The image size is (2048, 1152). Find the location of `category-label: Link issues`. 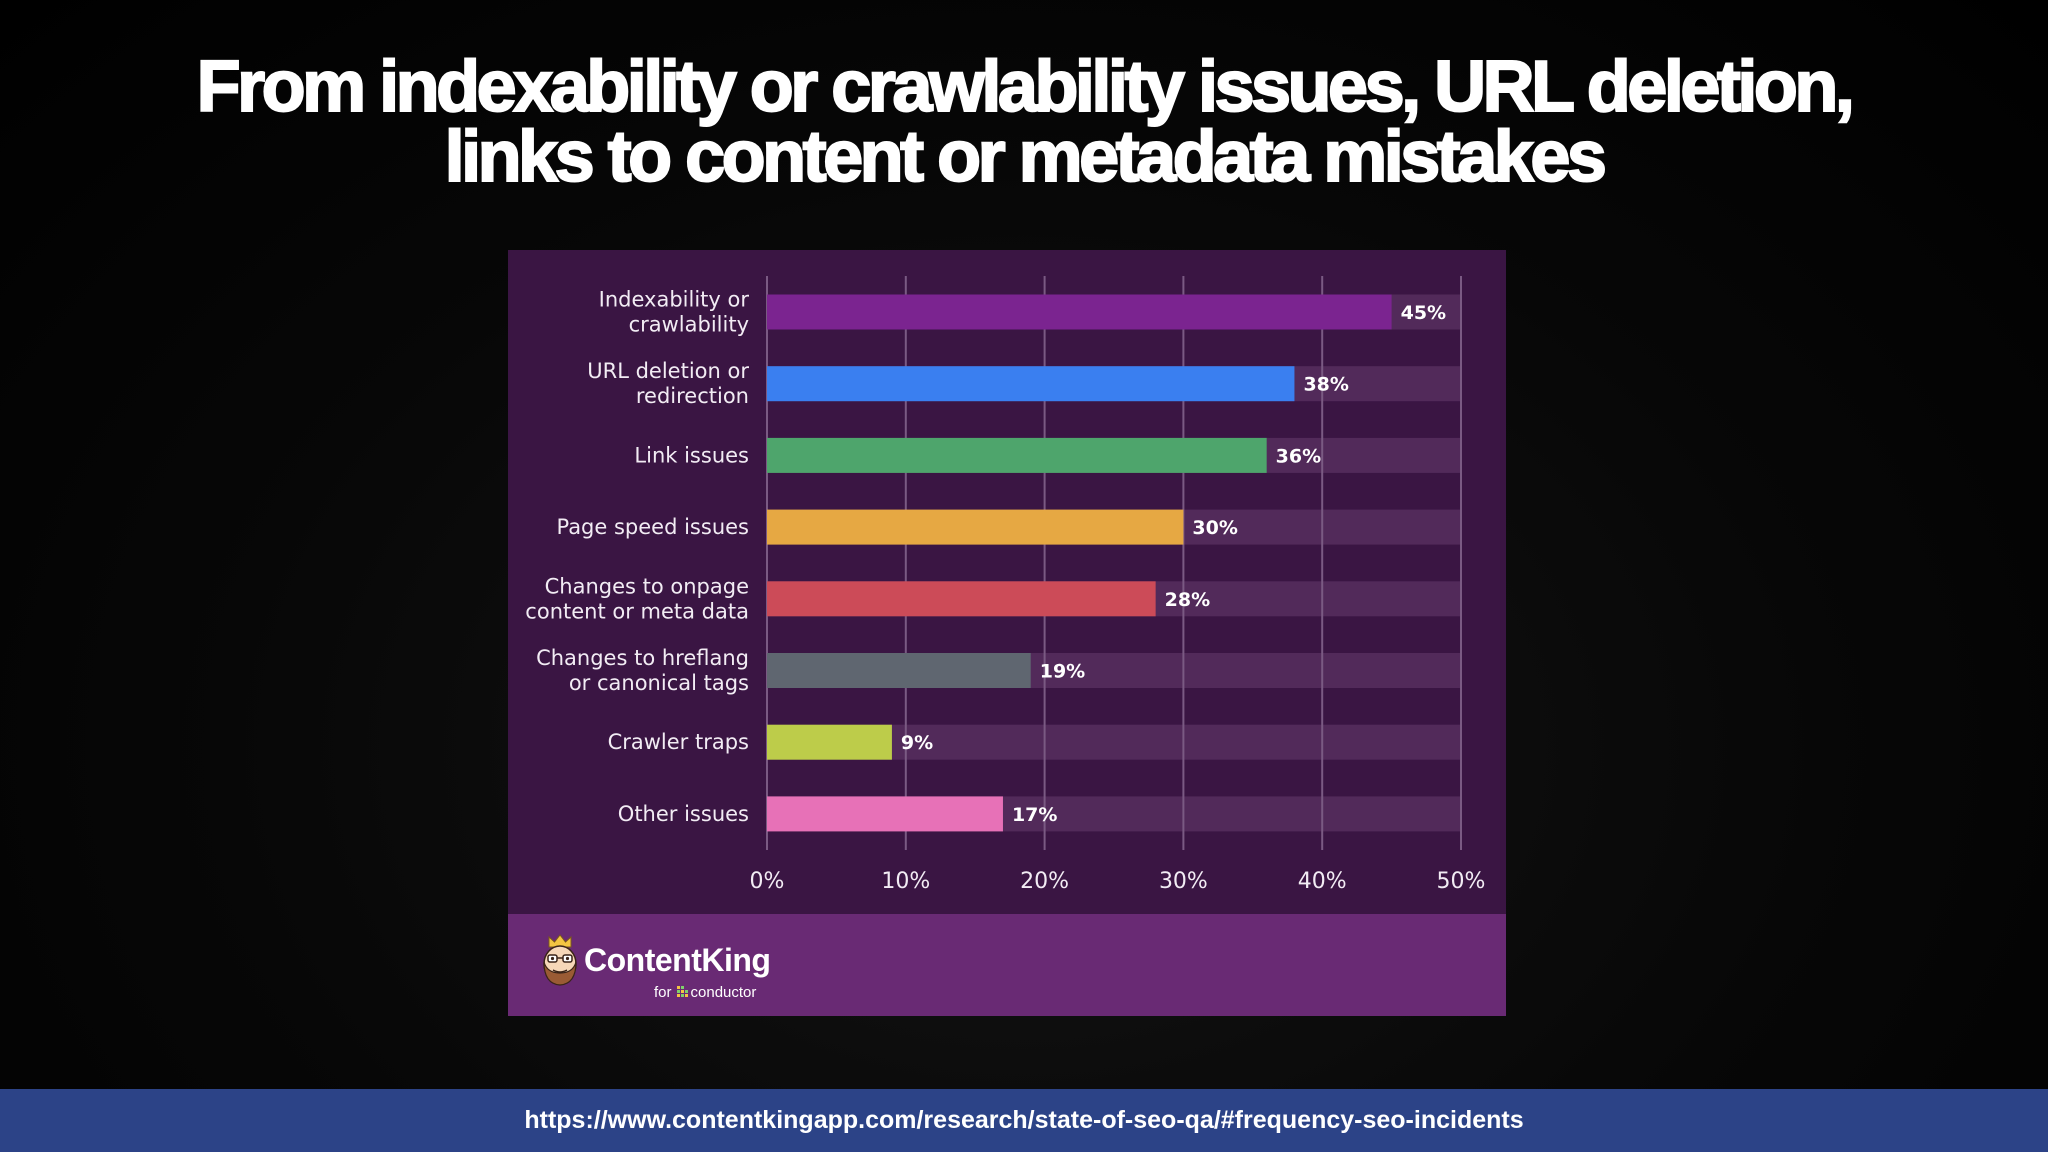

category-label: Link issues is located at coordinates (691, 455).